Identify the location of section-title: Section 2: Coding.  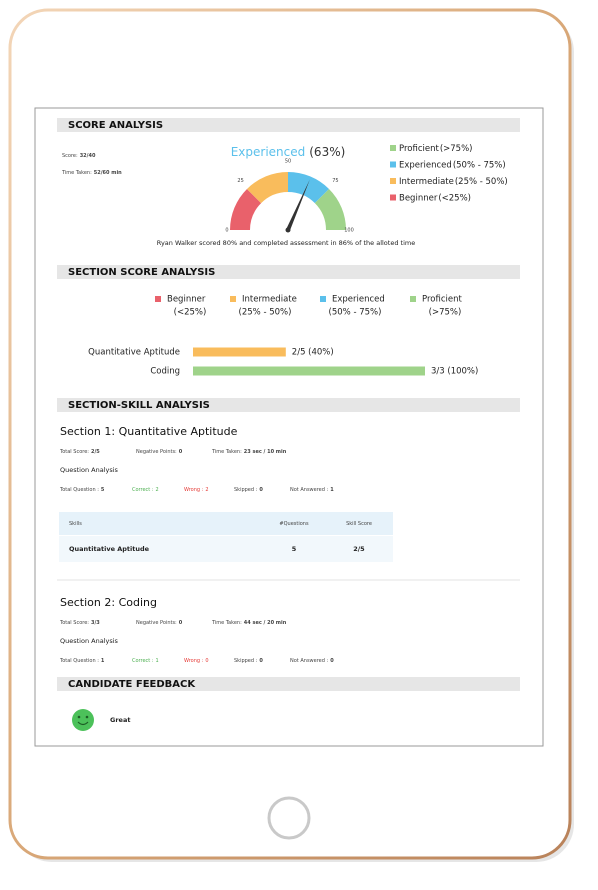
(108, 602).